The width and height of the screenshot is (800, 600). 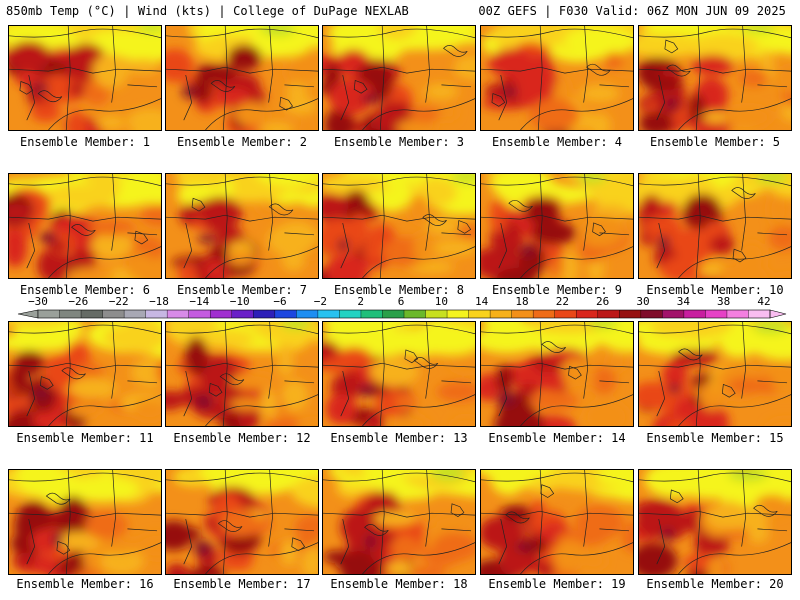 What do you see at coordinates (715, 142) in the screenshot?
I see `ensemble-member-label: Ensemble Member: 5` at bounding box center [715, 142].